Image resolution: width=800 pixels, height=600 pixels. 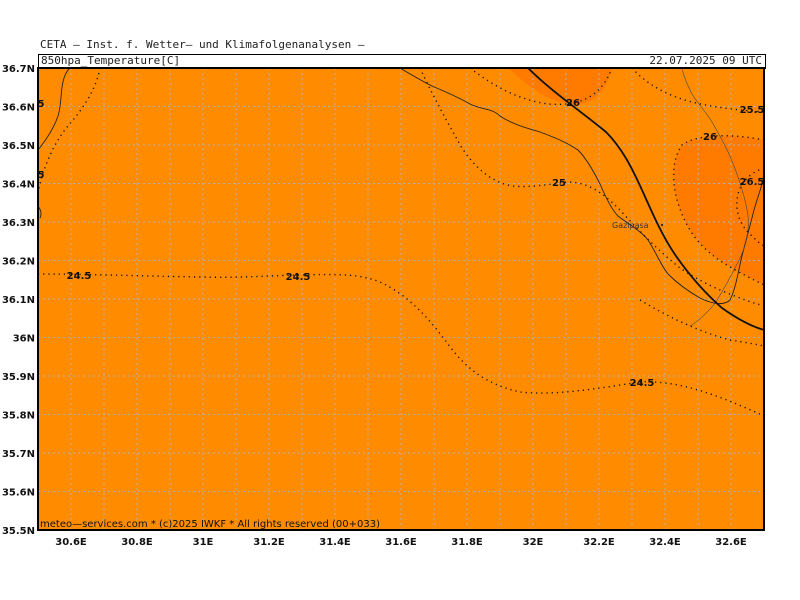 I want to click on header-bar, so click(x=402, y=61).